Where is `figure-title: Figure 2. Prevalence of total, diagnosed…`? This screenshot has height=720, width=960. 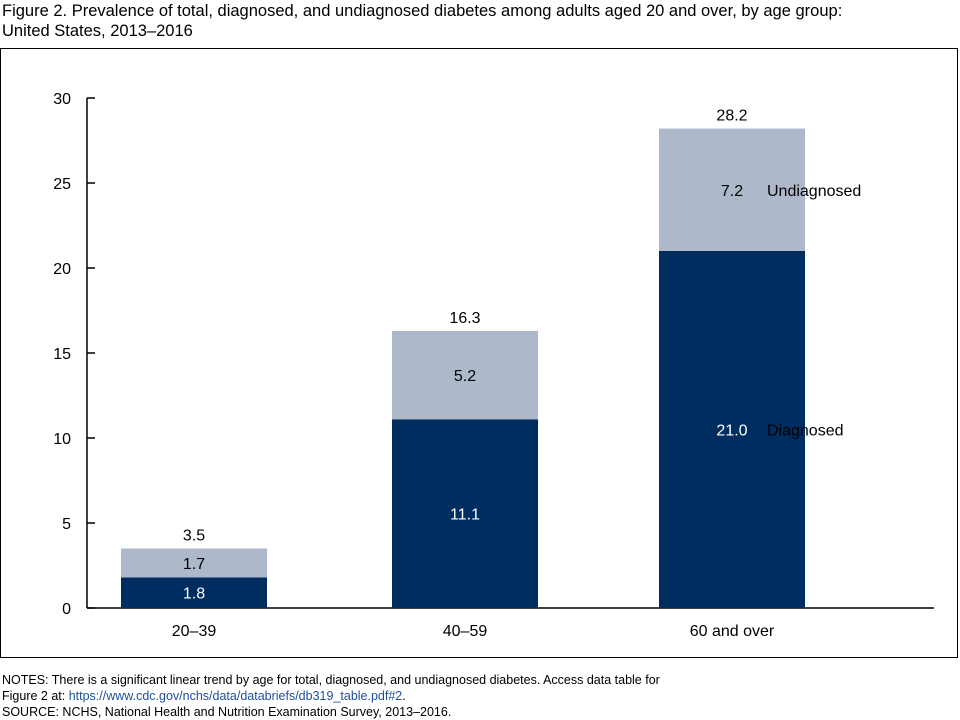 figure-title: Figure 2. Prevalence of total, diagnosed… is located at coordinates (477, 21).